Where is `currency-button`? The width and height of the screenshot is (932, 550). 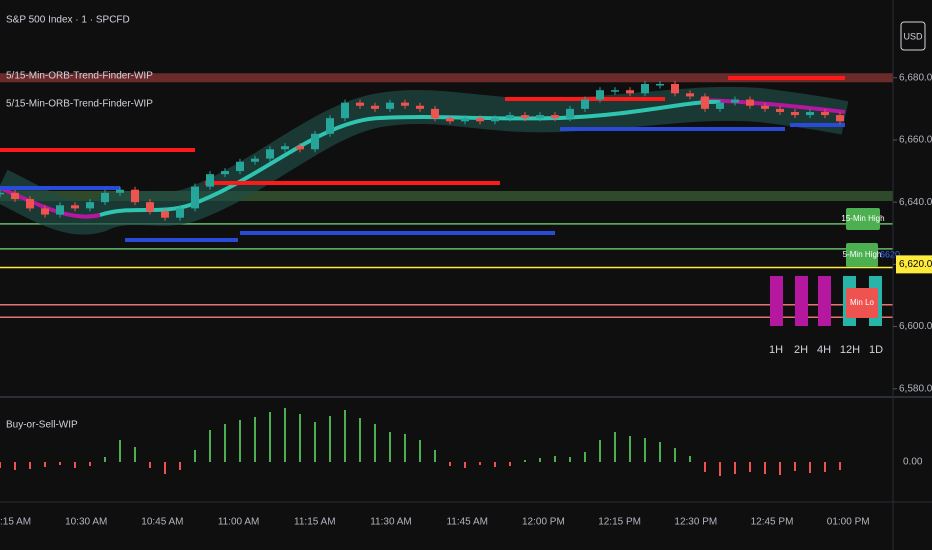
currency-button is located at coordinates (913, 36).